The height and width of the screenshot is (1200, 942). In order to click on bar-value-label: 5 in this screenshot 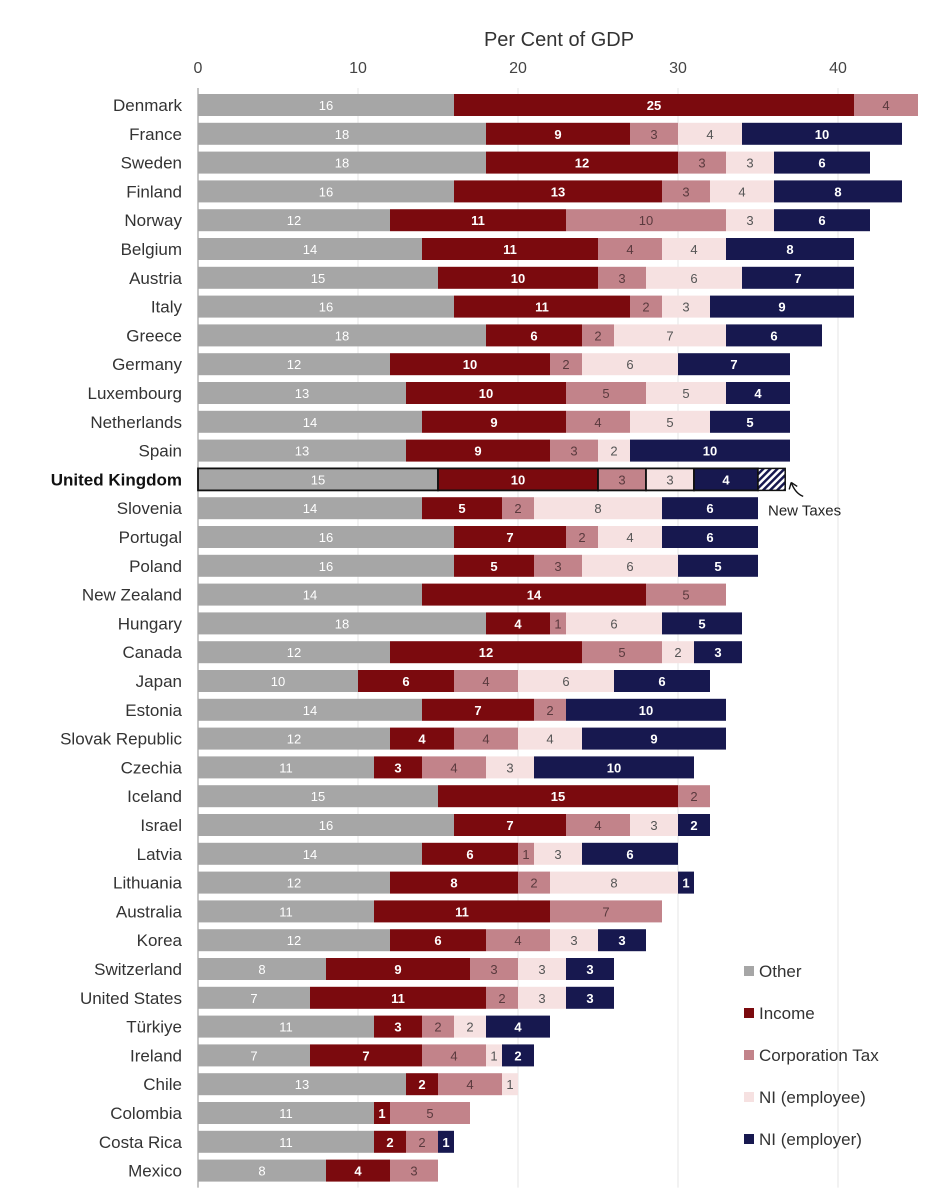, I will do `click(685, 393)`.